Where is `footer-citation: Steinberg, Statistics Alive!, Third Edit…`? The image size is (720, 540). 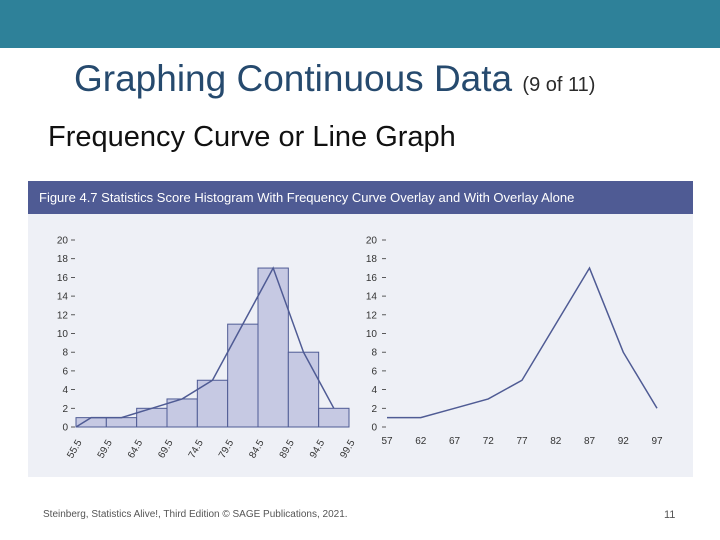 footer-citation: Steinberg, Statistics Alive!, Third Edit… is located at coordinates (195, 514).